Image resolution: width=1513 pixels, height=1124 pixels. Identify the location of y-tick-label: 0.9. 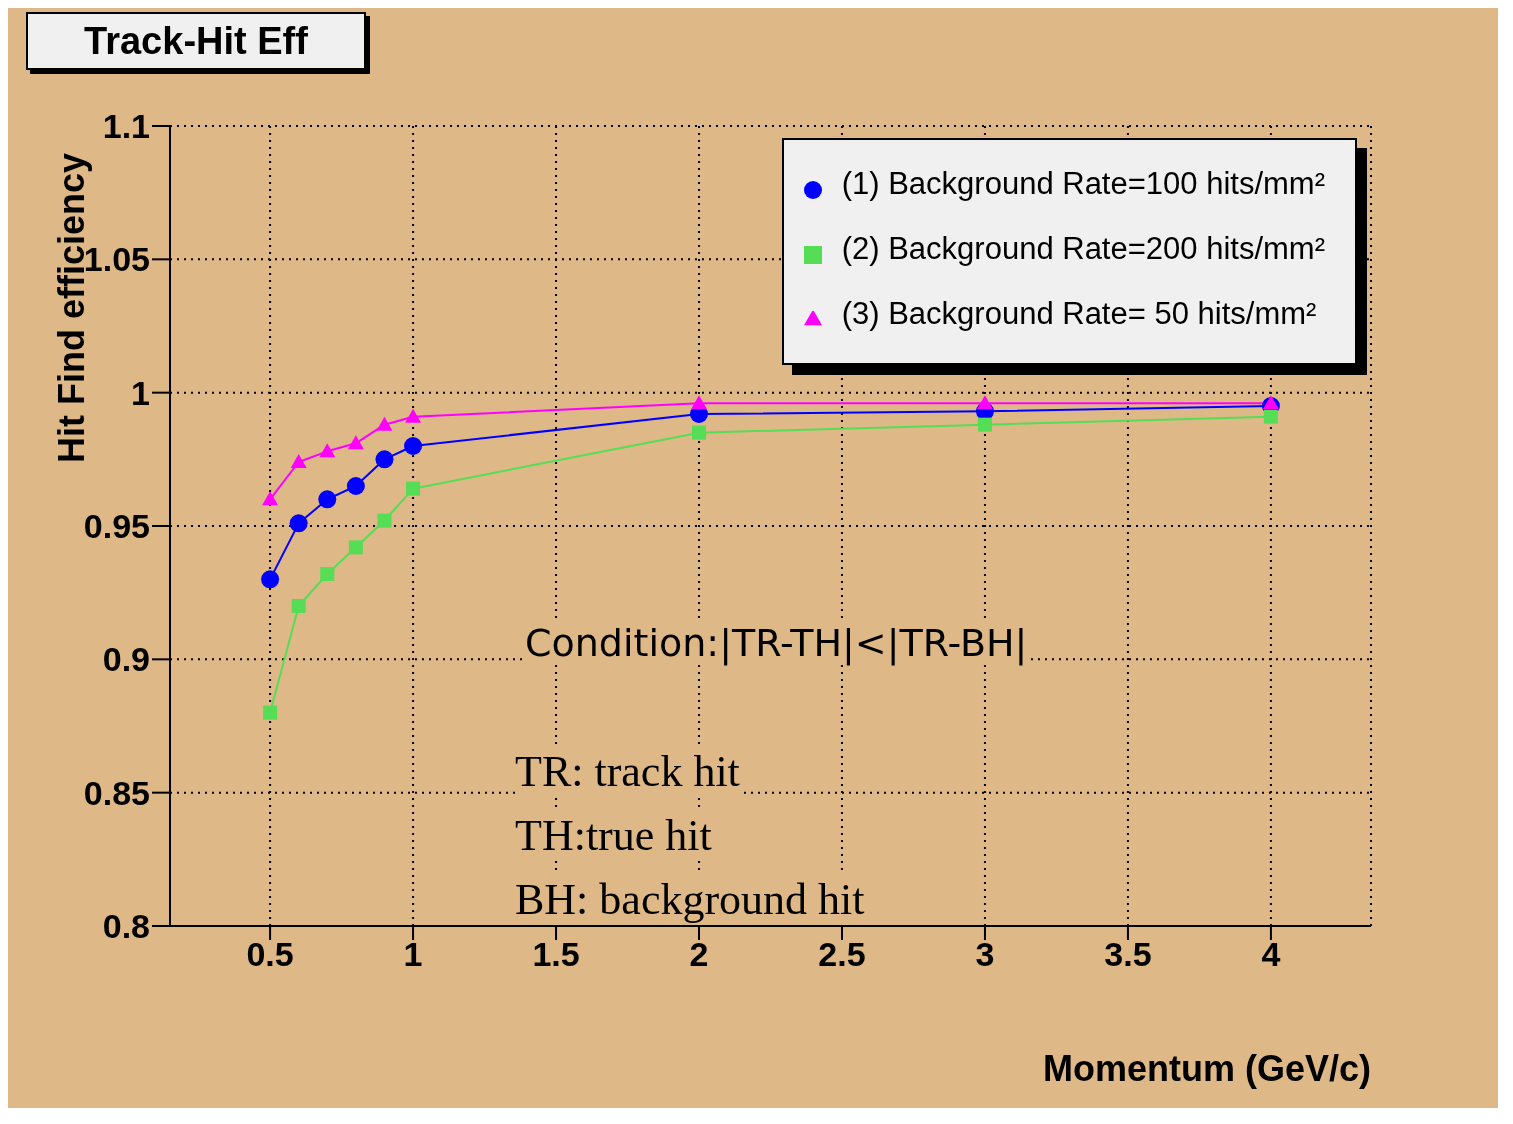
(126, 659).